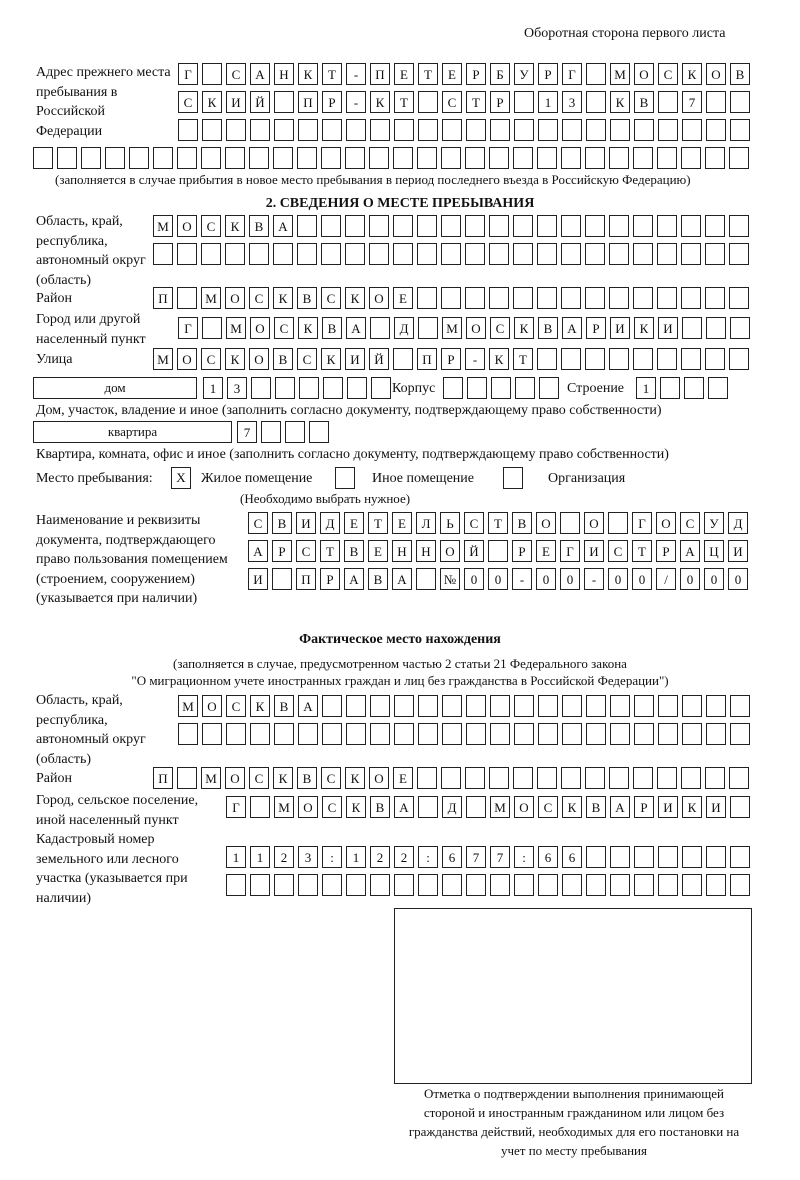  Describe the element at coordinates (132, 432) in the screenshot. I see `flat-type-field: квартира` at that location.